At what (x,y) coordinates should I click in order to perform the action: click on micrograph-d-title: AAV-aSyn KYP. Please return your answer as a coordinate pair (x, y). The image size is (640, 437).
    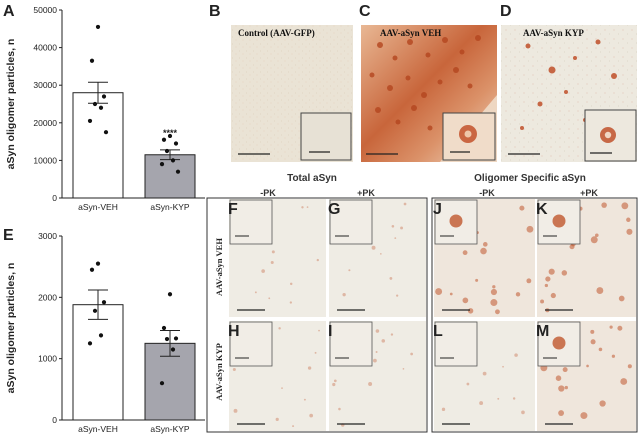
    Looking at the image, I should click on (553, 33).